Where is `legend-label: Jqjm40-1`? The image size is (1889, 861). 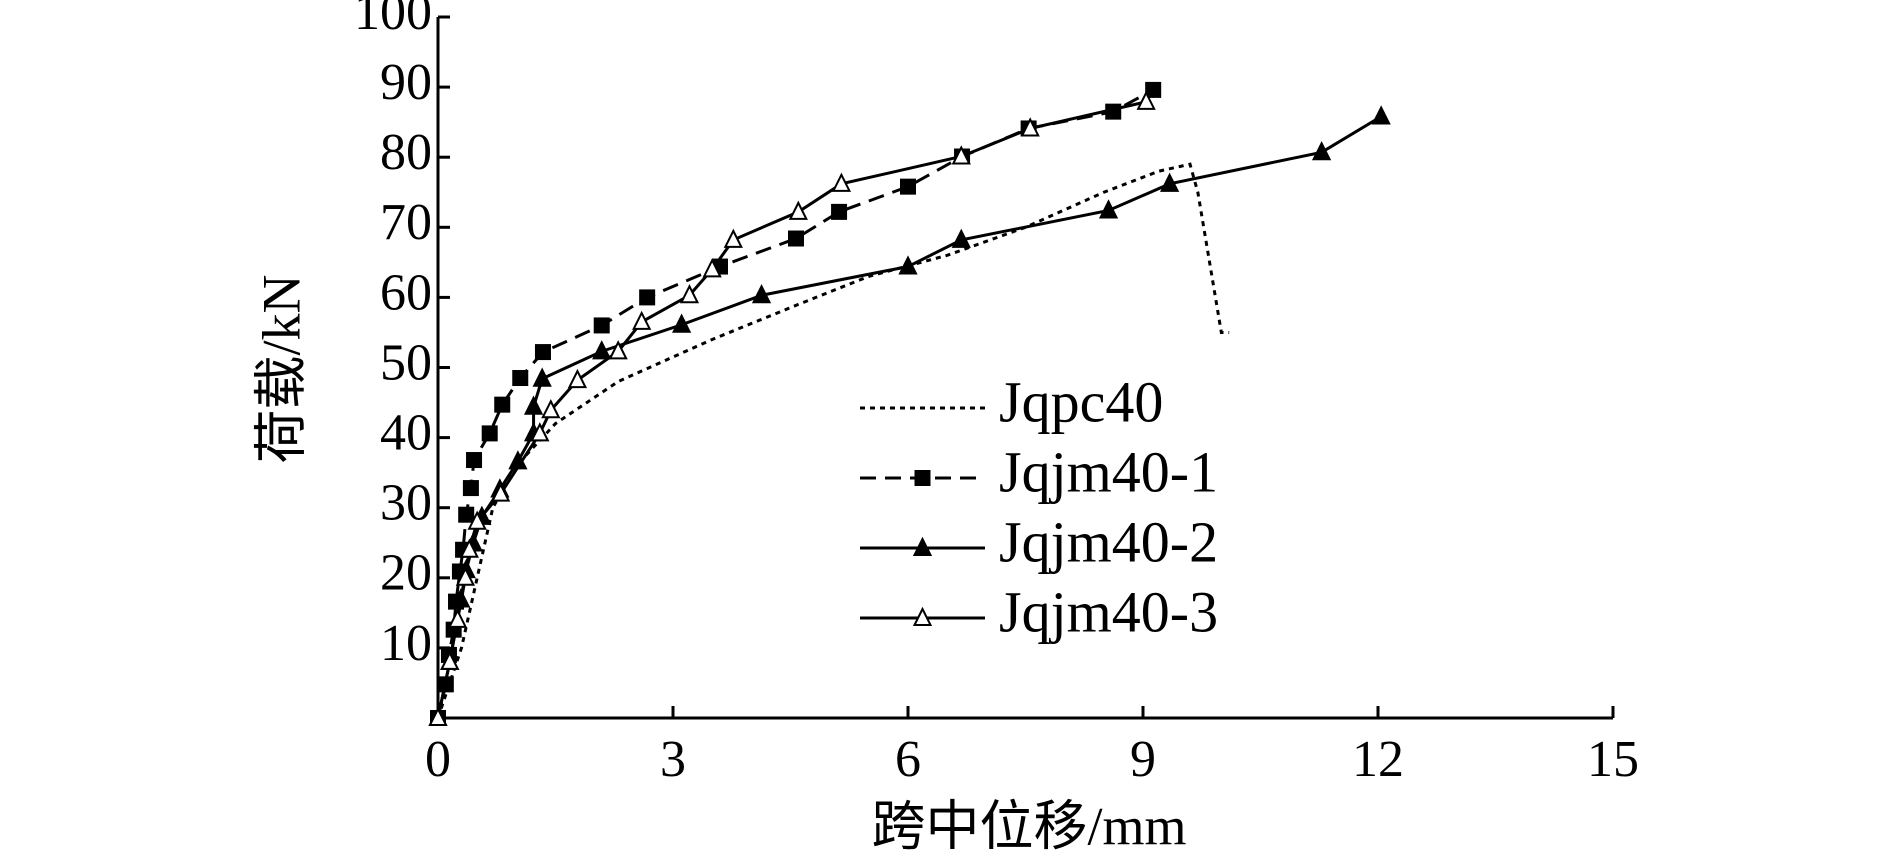
legend-label: Jqjm40-1 is located at coordinates (1108, 471).